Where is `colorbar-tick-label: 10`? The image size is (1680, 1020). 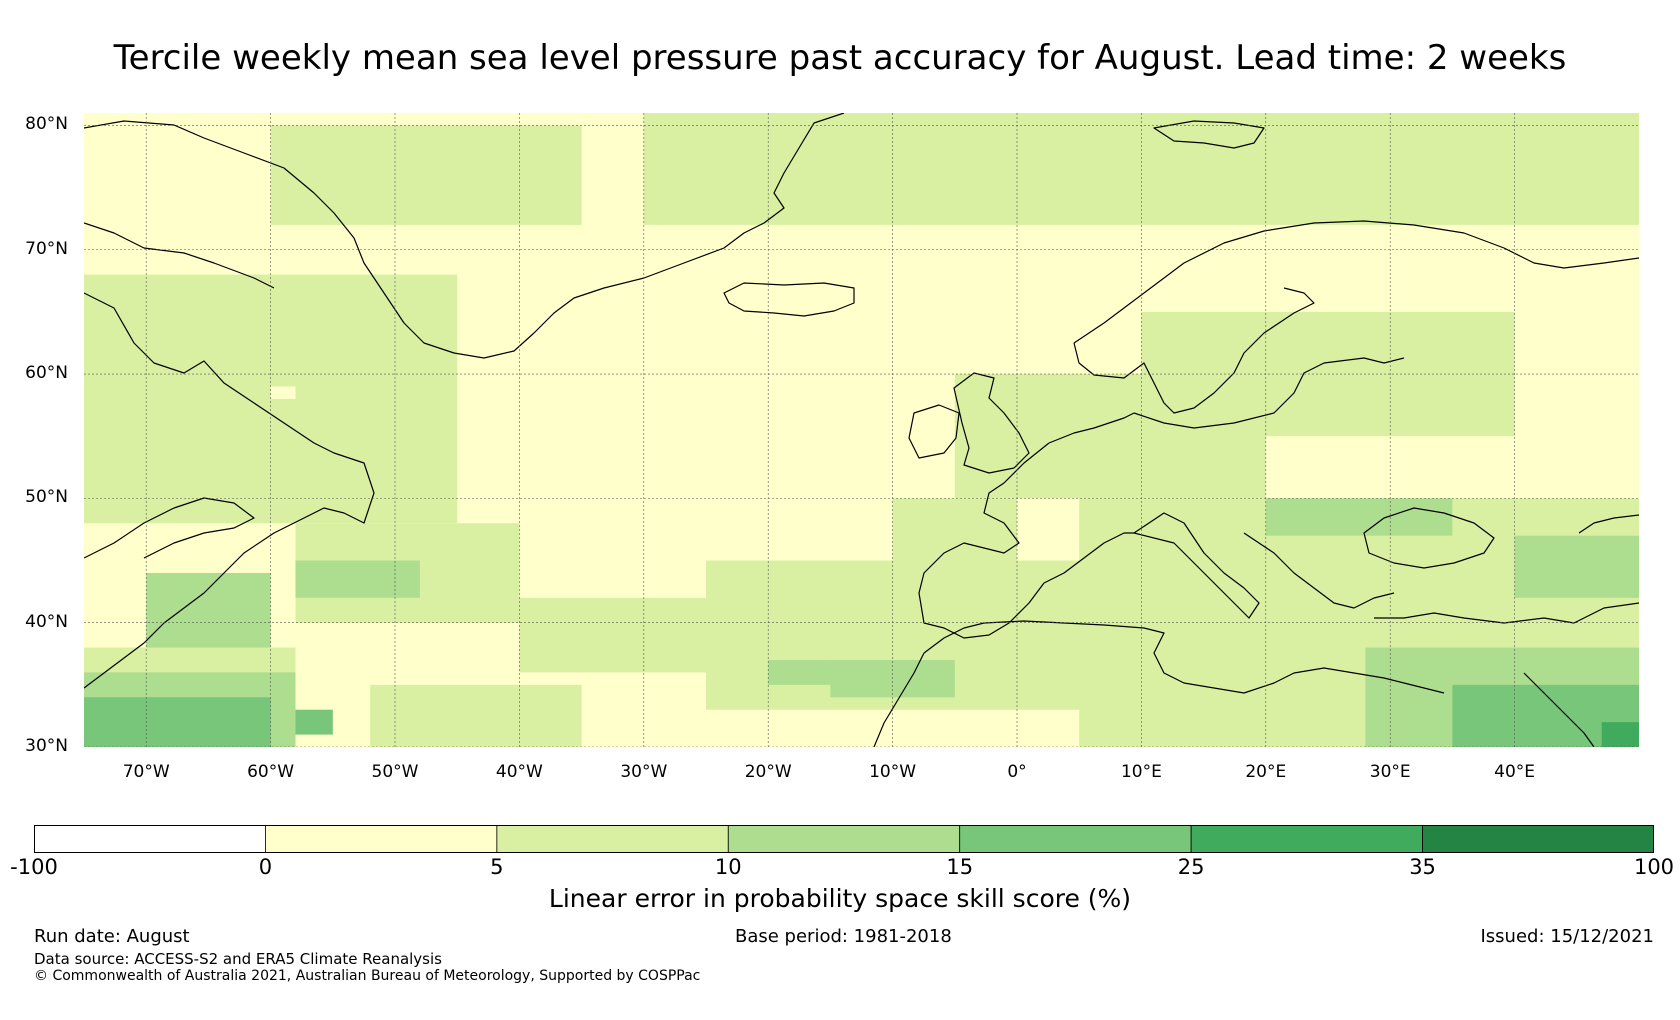 colorbar-tick-label: 10 is located at coordinates (728, 867).